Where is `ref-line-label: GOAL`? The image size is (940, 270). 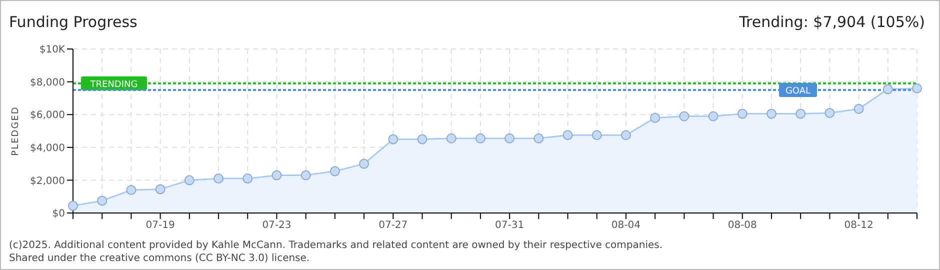 ref-line-label: GOAL is located at coordinates (798, 91).